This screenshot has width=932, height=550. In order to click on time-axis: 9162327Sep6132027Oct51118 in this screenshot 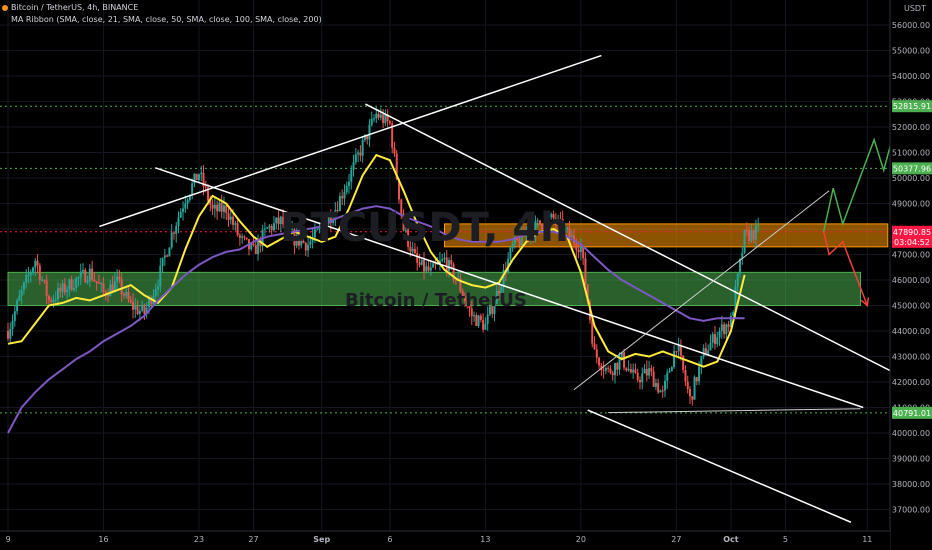, I will do `click(466, 540)`.